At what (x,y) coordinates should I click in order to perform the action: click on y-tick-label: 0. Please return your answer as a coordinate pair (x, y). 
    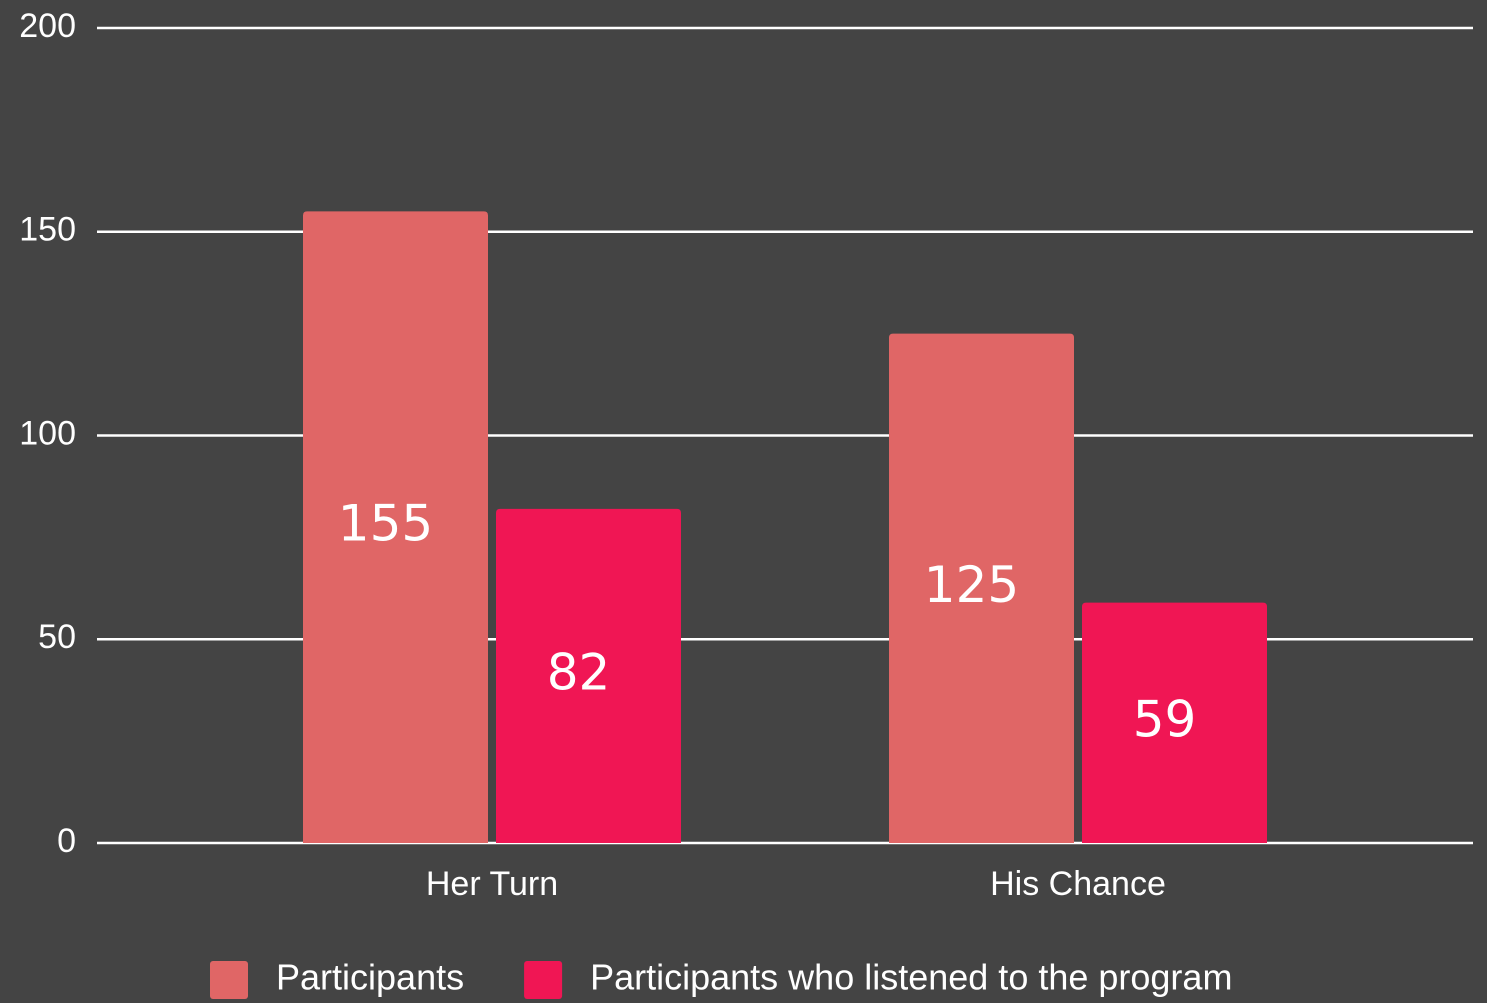
    Looking at the image, I should click on (66, 841).